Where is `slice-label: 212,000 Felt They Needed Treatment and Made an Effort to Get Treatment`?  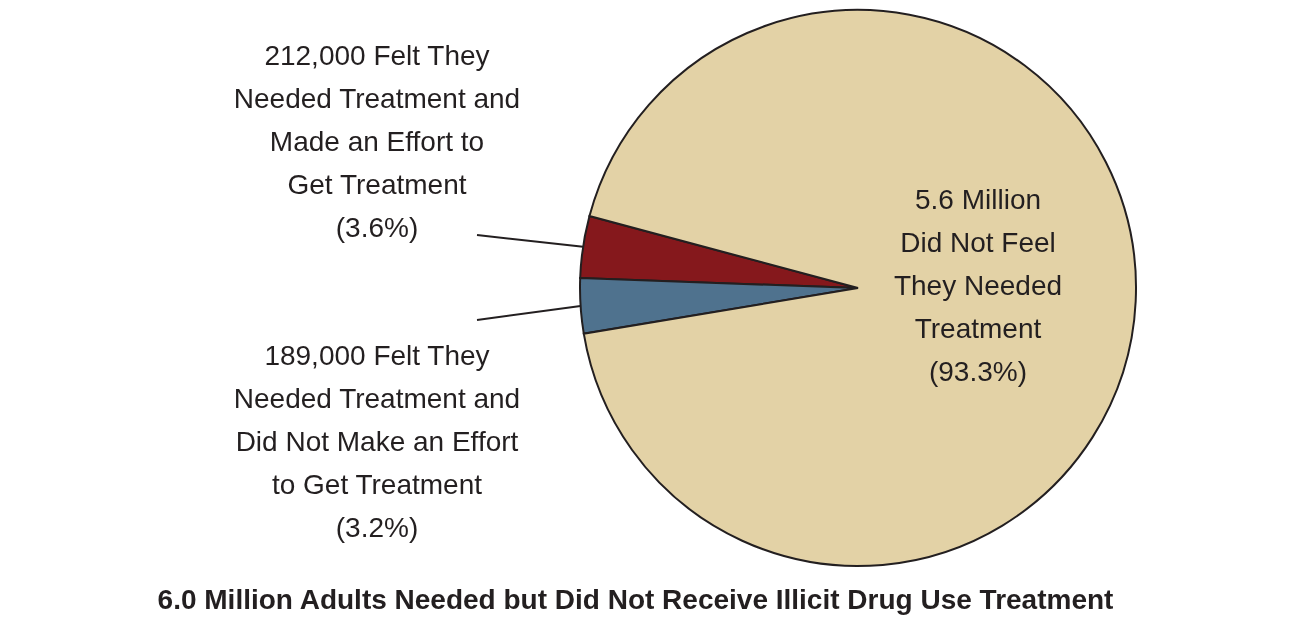
slice-label: 212,000 Felt They Needed Treatment and Made an Effort to Get Treatment is located at coordinates (377, 119).